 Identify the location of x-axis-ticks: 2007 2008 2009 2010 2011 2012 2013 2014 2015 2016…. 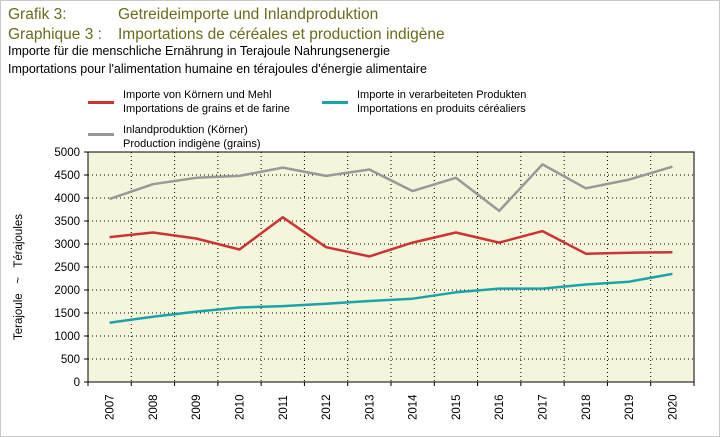
(391, 401).